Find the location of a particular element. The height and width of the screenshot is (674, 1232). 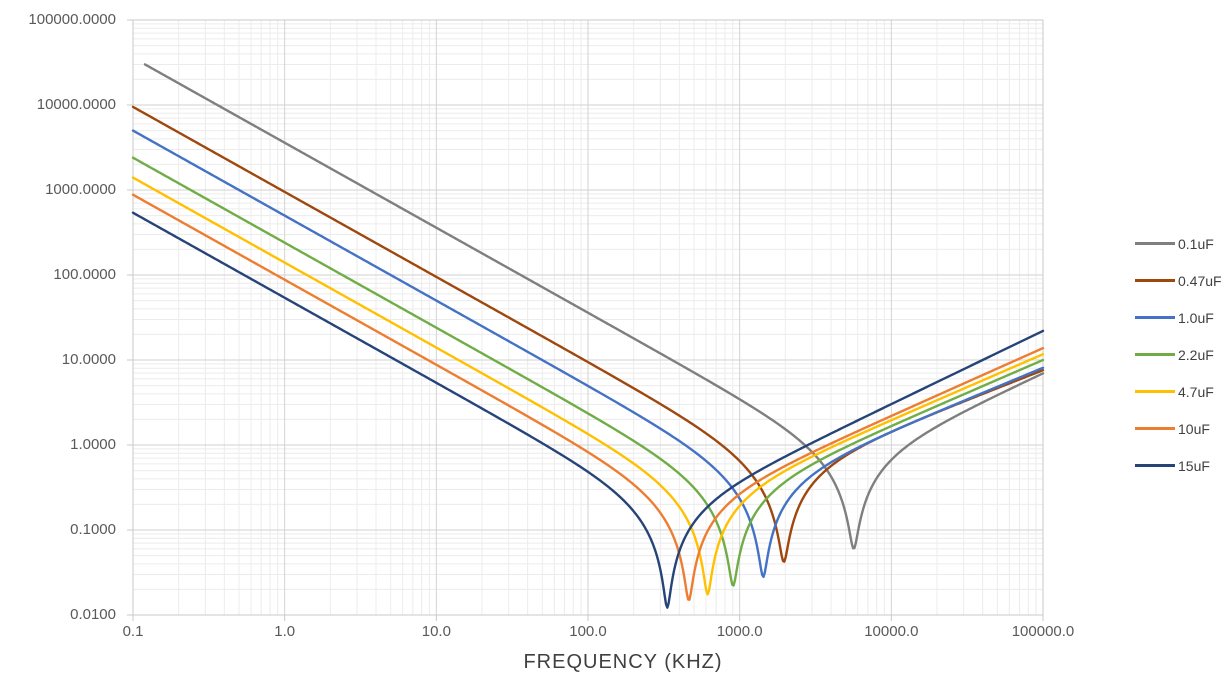

y-tick-label: 1000.0000 is located at coordinates (80, 189).